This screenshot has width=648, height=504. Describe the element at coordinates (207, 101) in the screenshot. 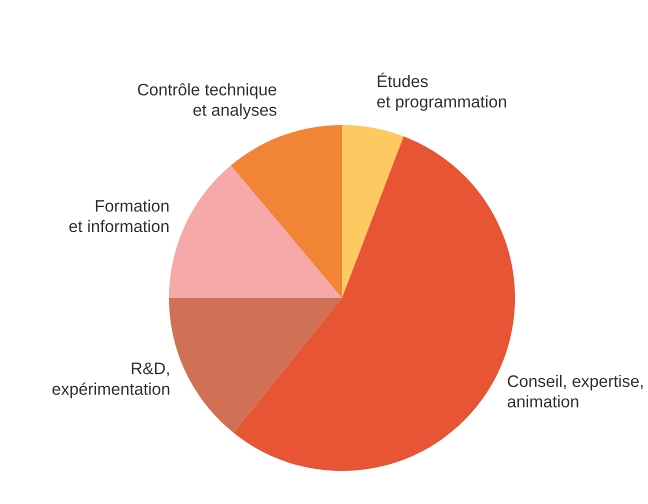

I see `slice-label: Contrôle technique et analyses` at that location.